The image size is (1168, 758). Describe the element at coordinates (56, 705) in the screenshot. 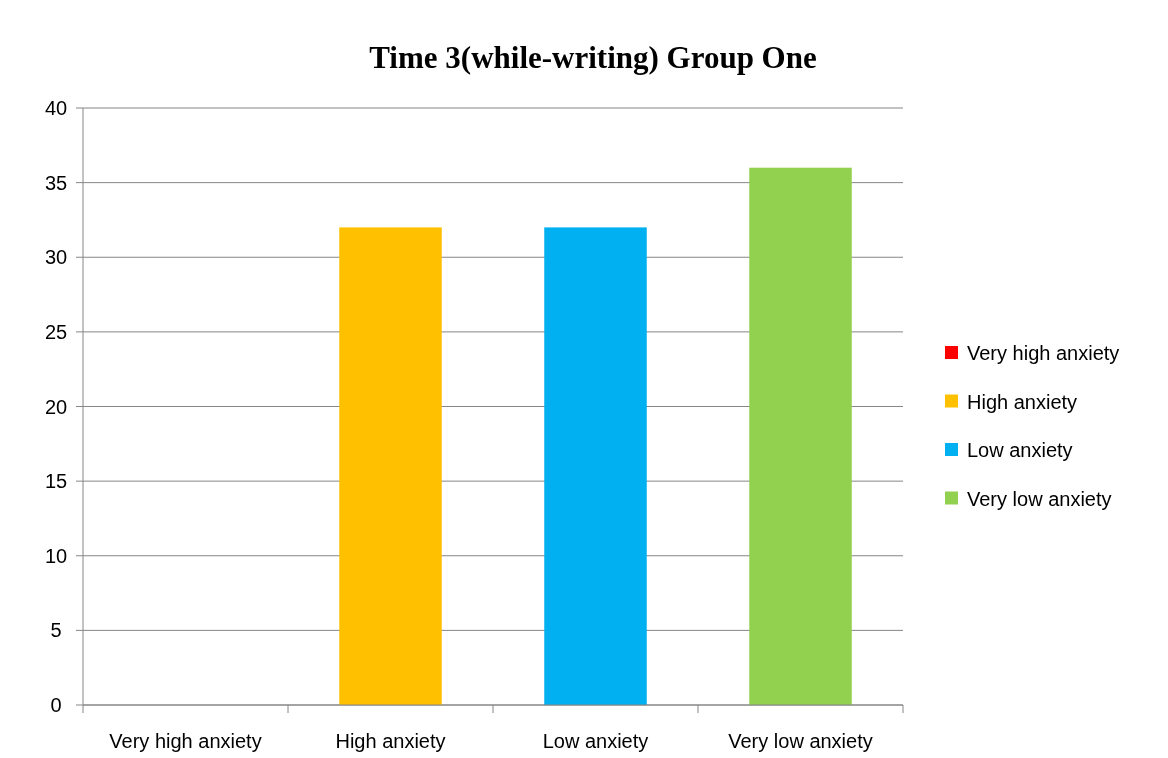

I see `y-tick-label: 0` at that location.